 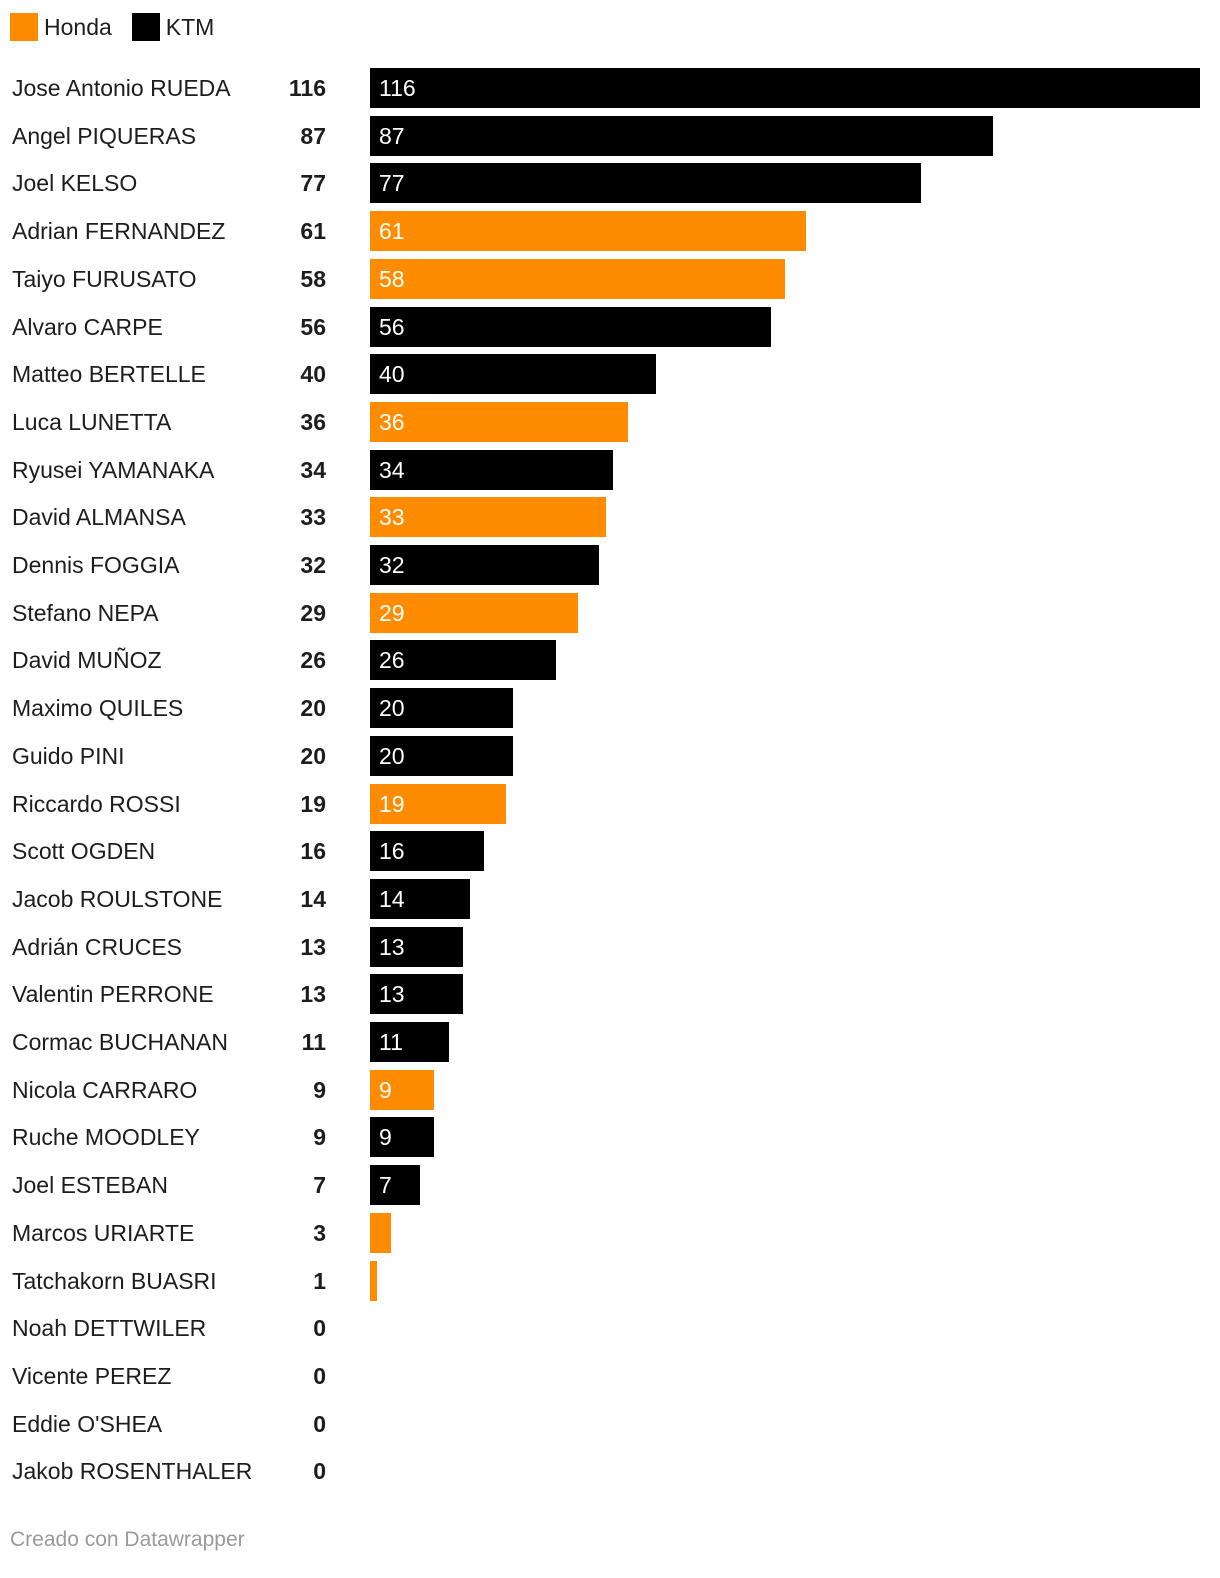 What do you see at coordinates (391, 1042) in the screenshot?
I see `bar-data-label: 11` at bounding box center [391, 1042].